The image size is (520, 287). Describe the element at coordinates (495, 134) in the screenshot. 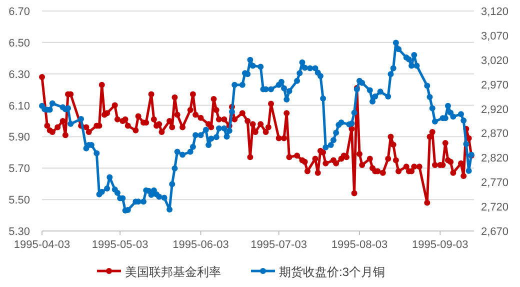

I see `y2-tick-label: 2,870` at that location.